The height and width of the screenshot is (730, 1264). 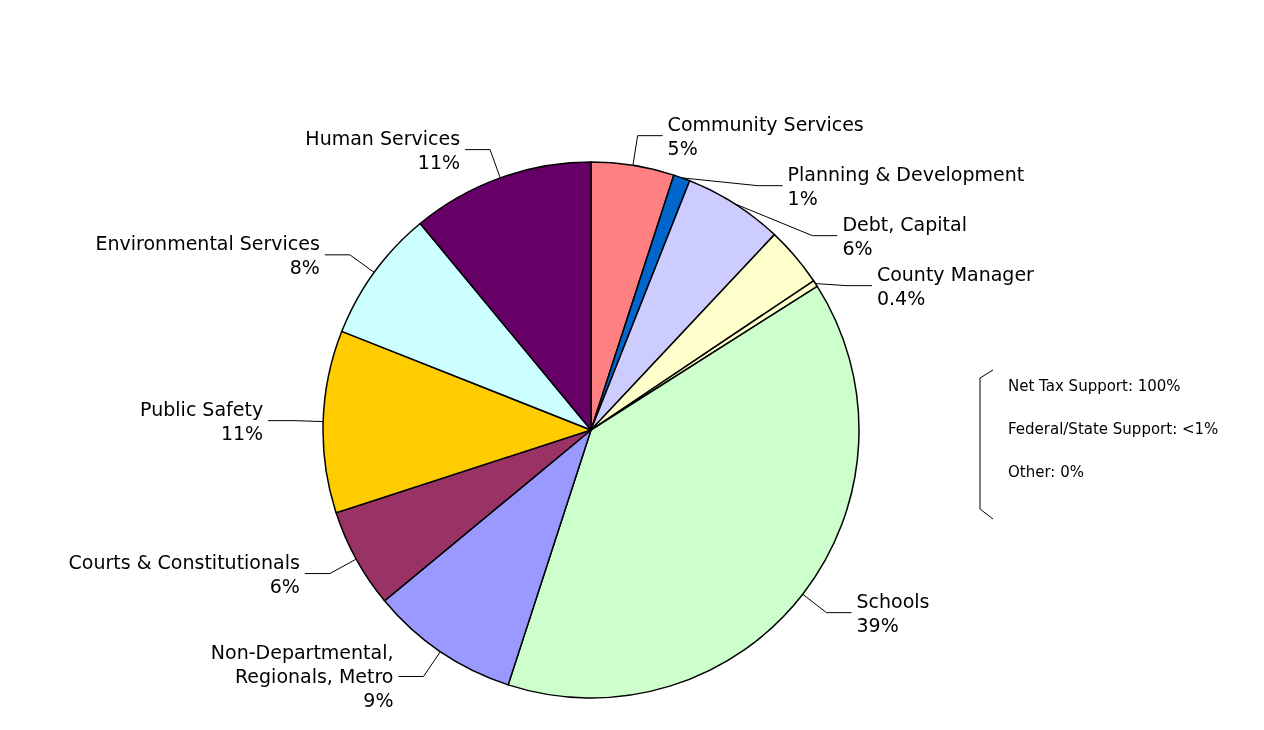 What do you see at coordinates (955, 273) in the screenshot?
I see `slice-label: County Manager` at bounding box center [955, 273].